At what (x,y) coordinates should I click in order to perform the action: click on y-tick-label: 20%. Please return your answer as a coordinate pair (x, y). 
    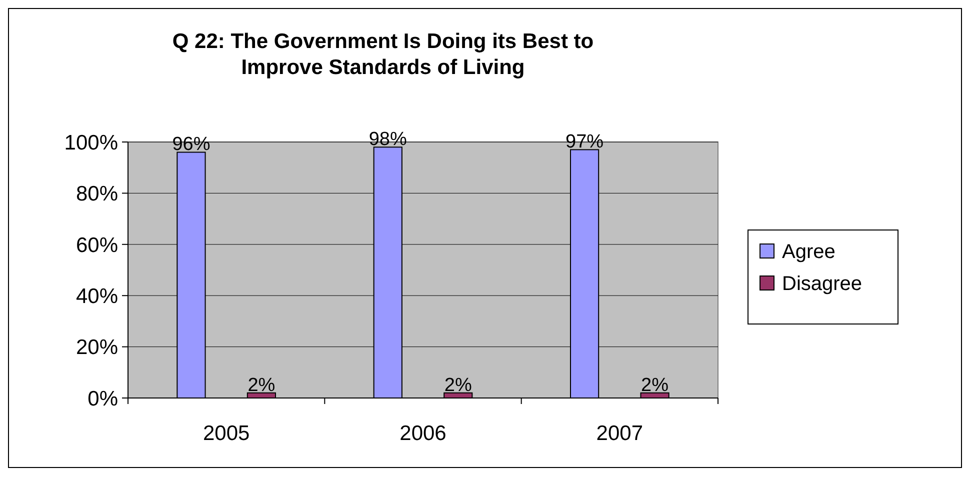
    Looking at the image, I should click on (97, 348).